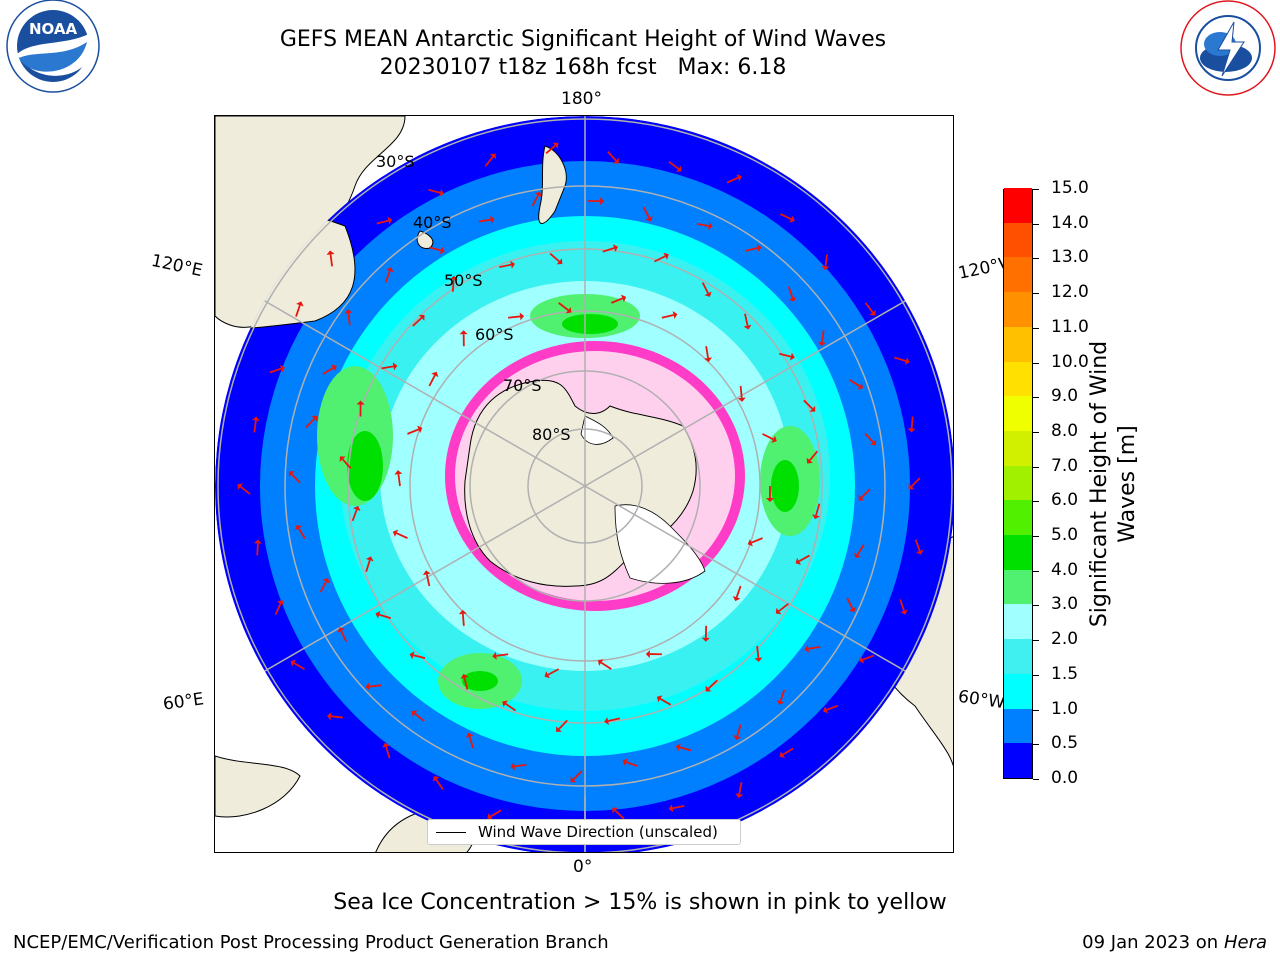  What do you see at coordinates (1114, 484) in the screenshot?
I see `colorbar-label: Significant Height of Wind Waves [m]` at bounding box center [1114, 484].